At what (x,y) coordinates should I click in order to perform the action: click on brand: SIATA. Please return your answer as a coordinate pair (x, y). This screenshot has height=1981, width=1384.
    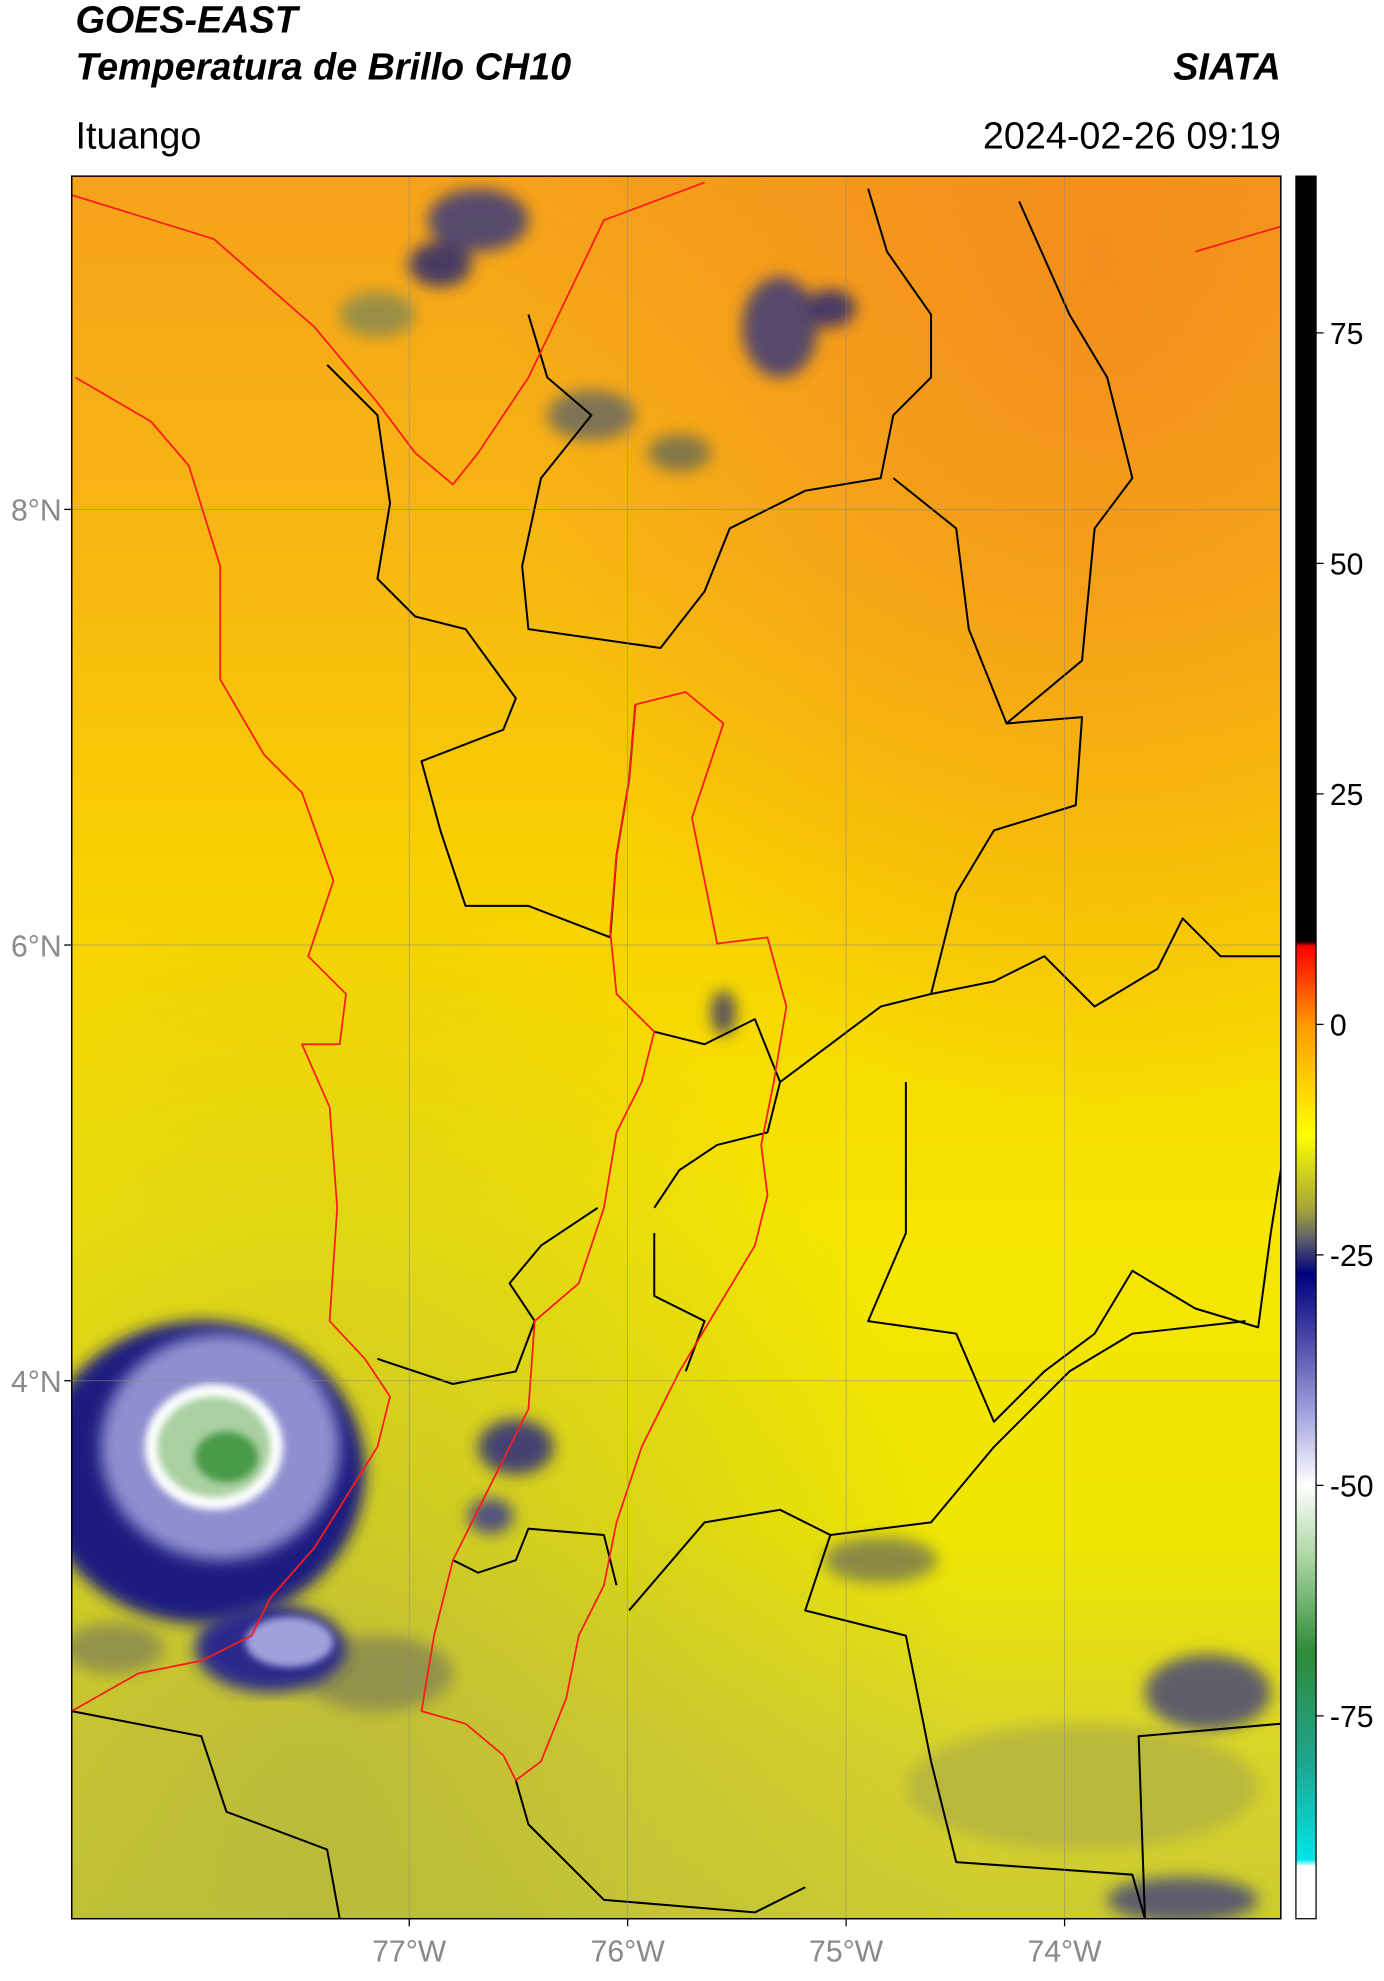
    Looking at the image, I should click on (1227, 66).